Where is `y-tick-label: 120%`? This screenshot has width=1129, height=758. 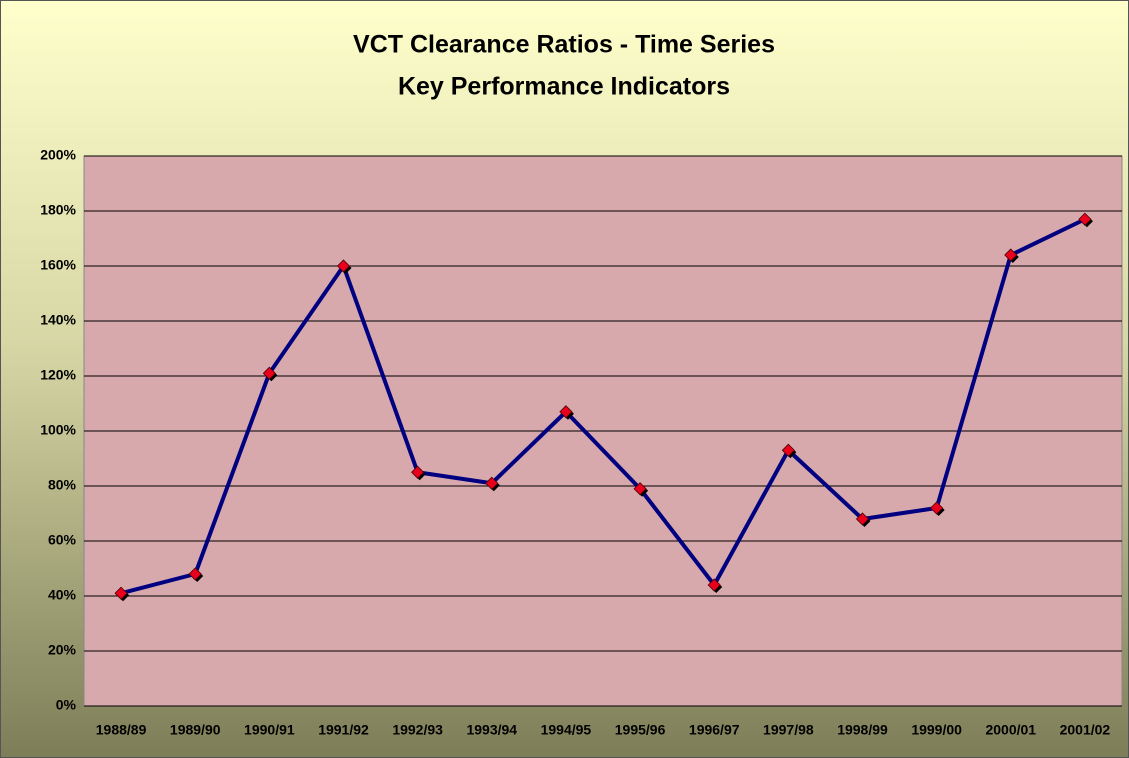
y-tick-label: 120% is located at coordinates (58, 375).